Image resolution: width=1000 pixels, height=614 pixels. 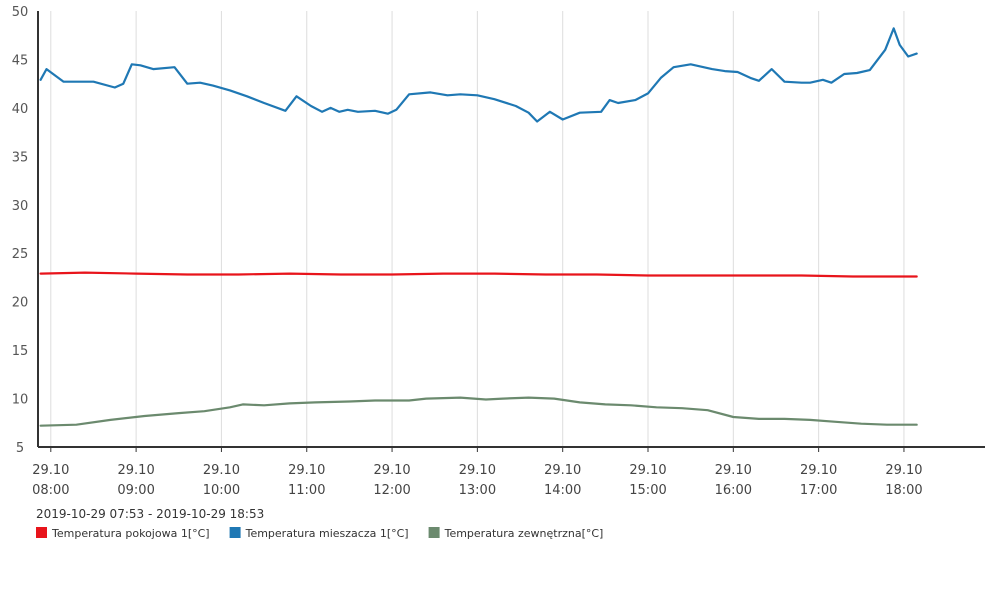 What do you see at coordinates (20, 60) in the screenshot?
I see `y-tick-label: 45` at bounding box center [20, 60].